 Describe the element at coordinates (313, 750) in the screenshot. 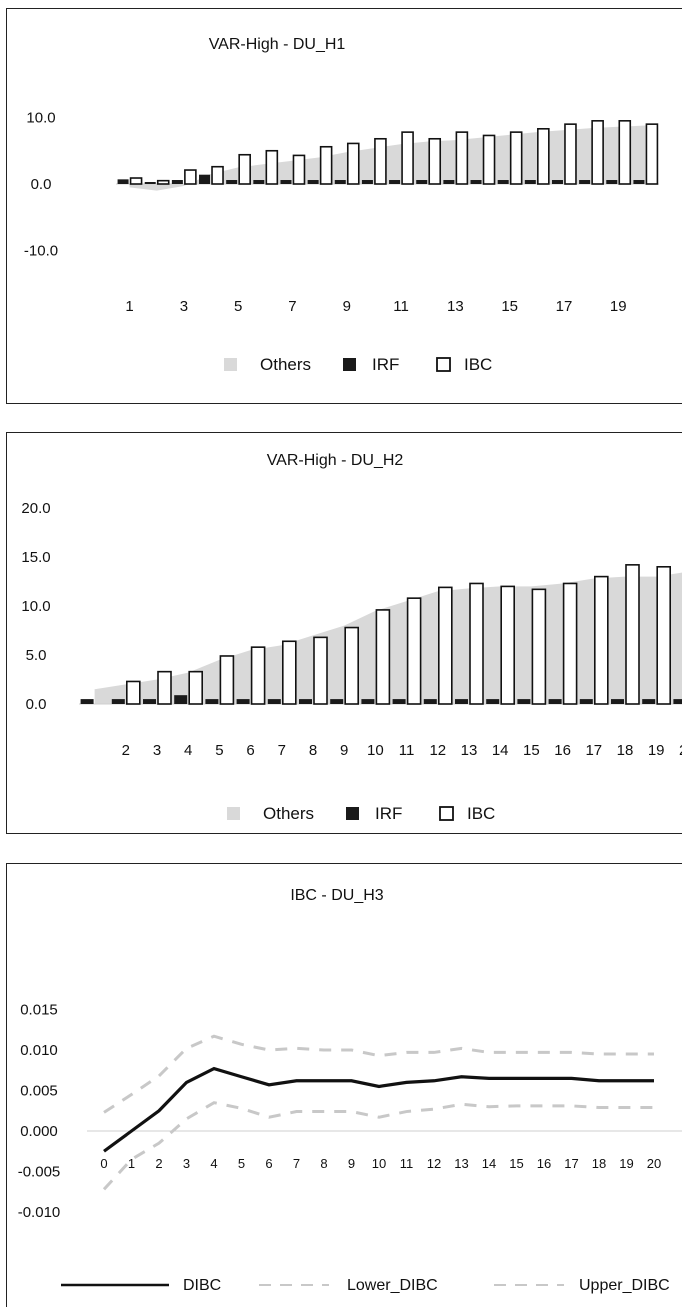

I see `x-tick-label: 8` at that location.